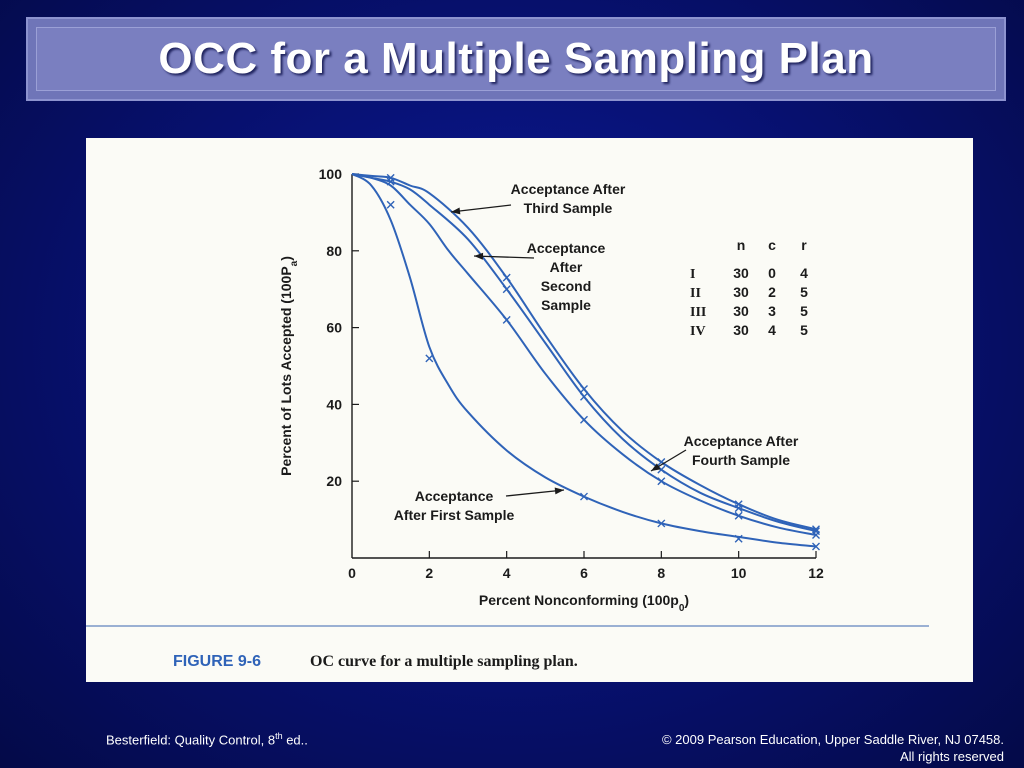  Describe the element at coordinates (951, 756) in the screenshot. I see `footer-right-line2: All rights reserved` at that location.